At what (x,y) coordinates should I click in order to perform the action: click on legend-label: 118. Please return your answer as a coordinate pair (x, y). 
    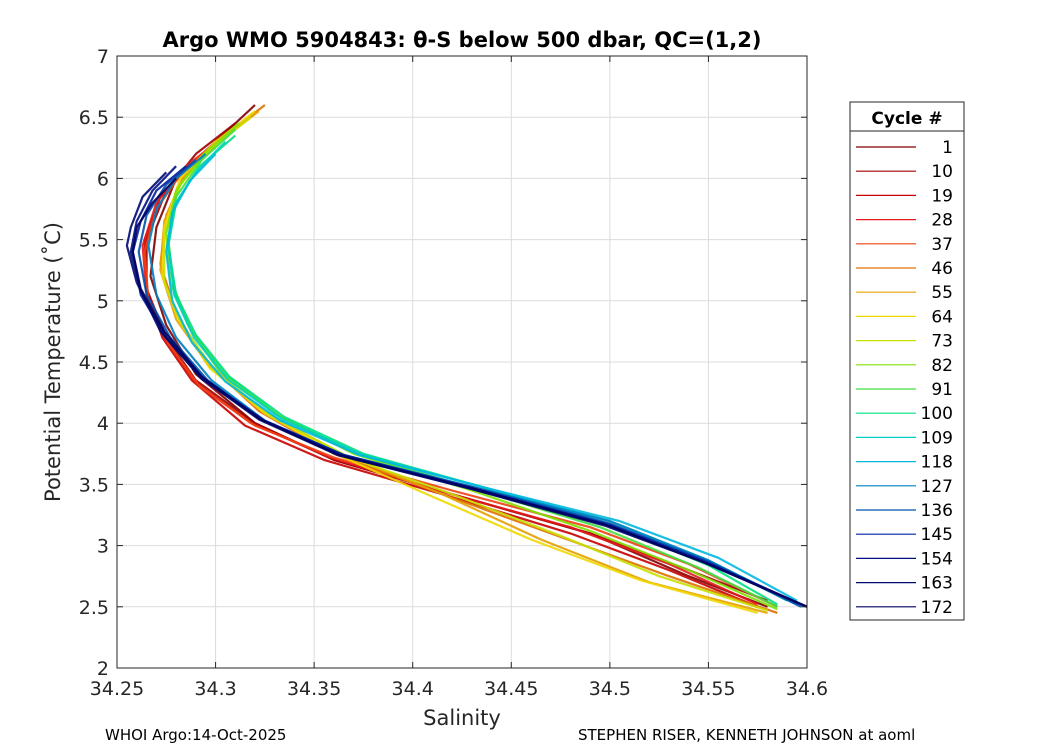
    Looking at the image, I should click on (937, 463).